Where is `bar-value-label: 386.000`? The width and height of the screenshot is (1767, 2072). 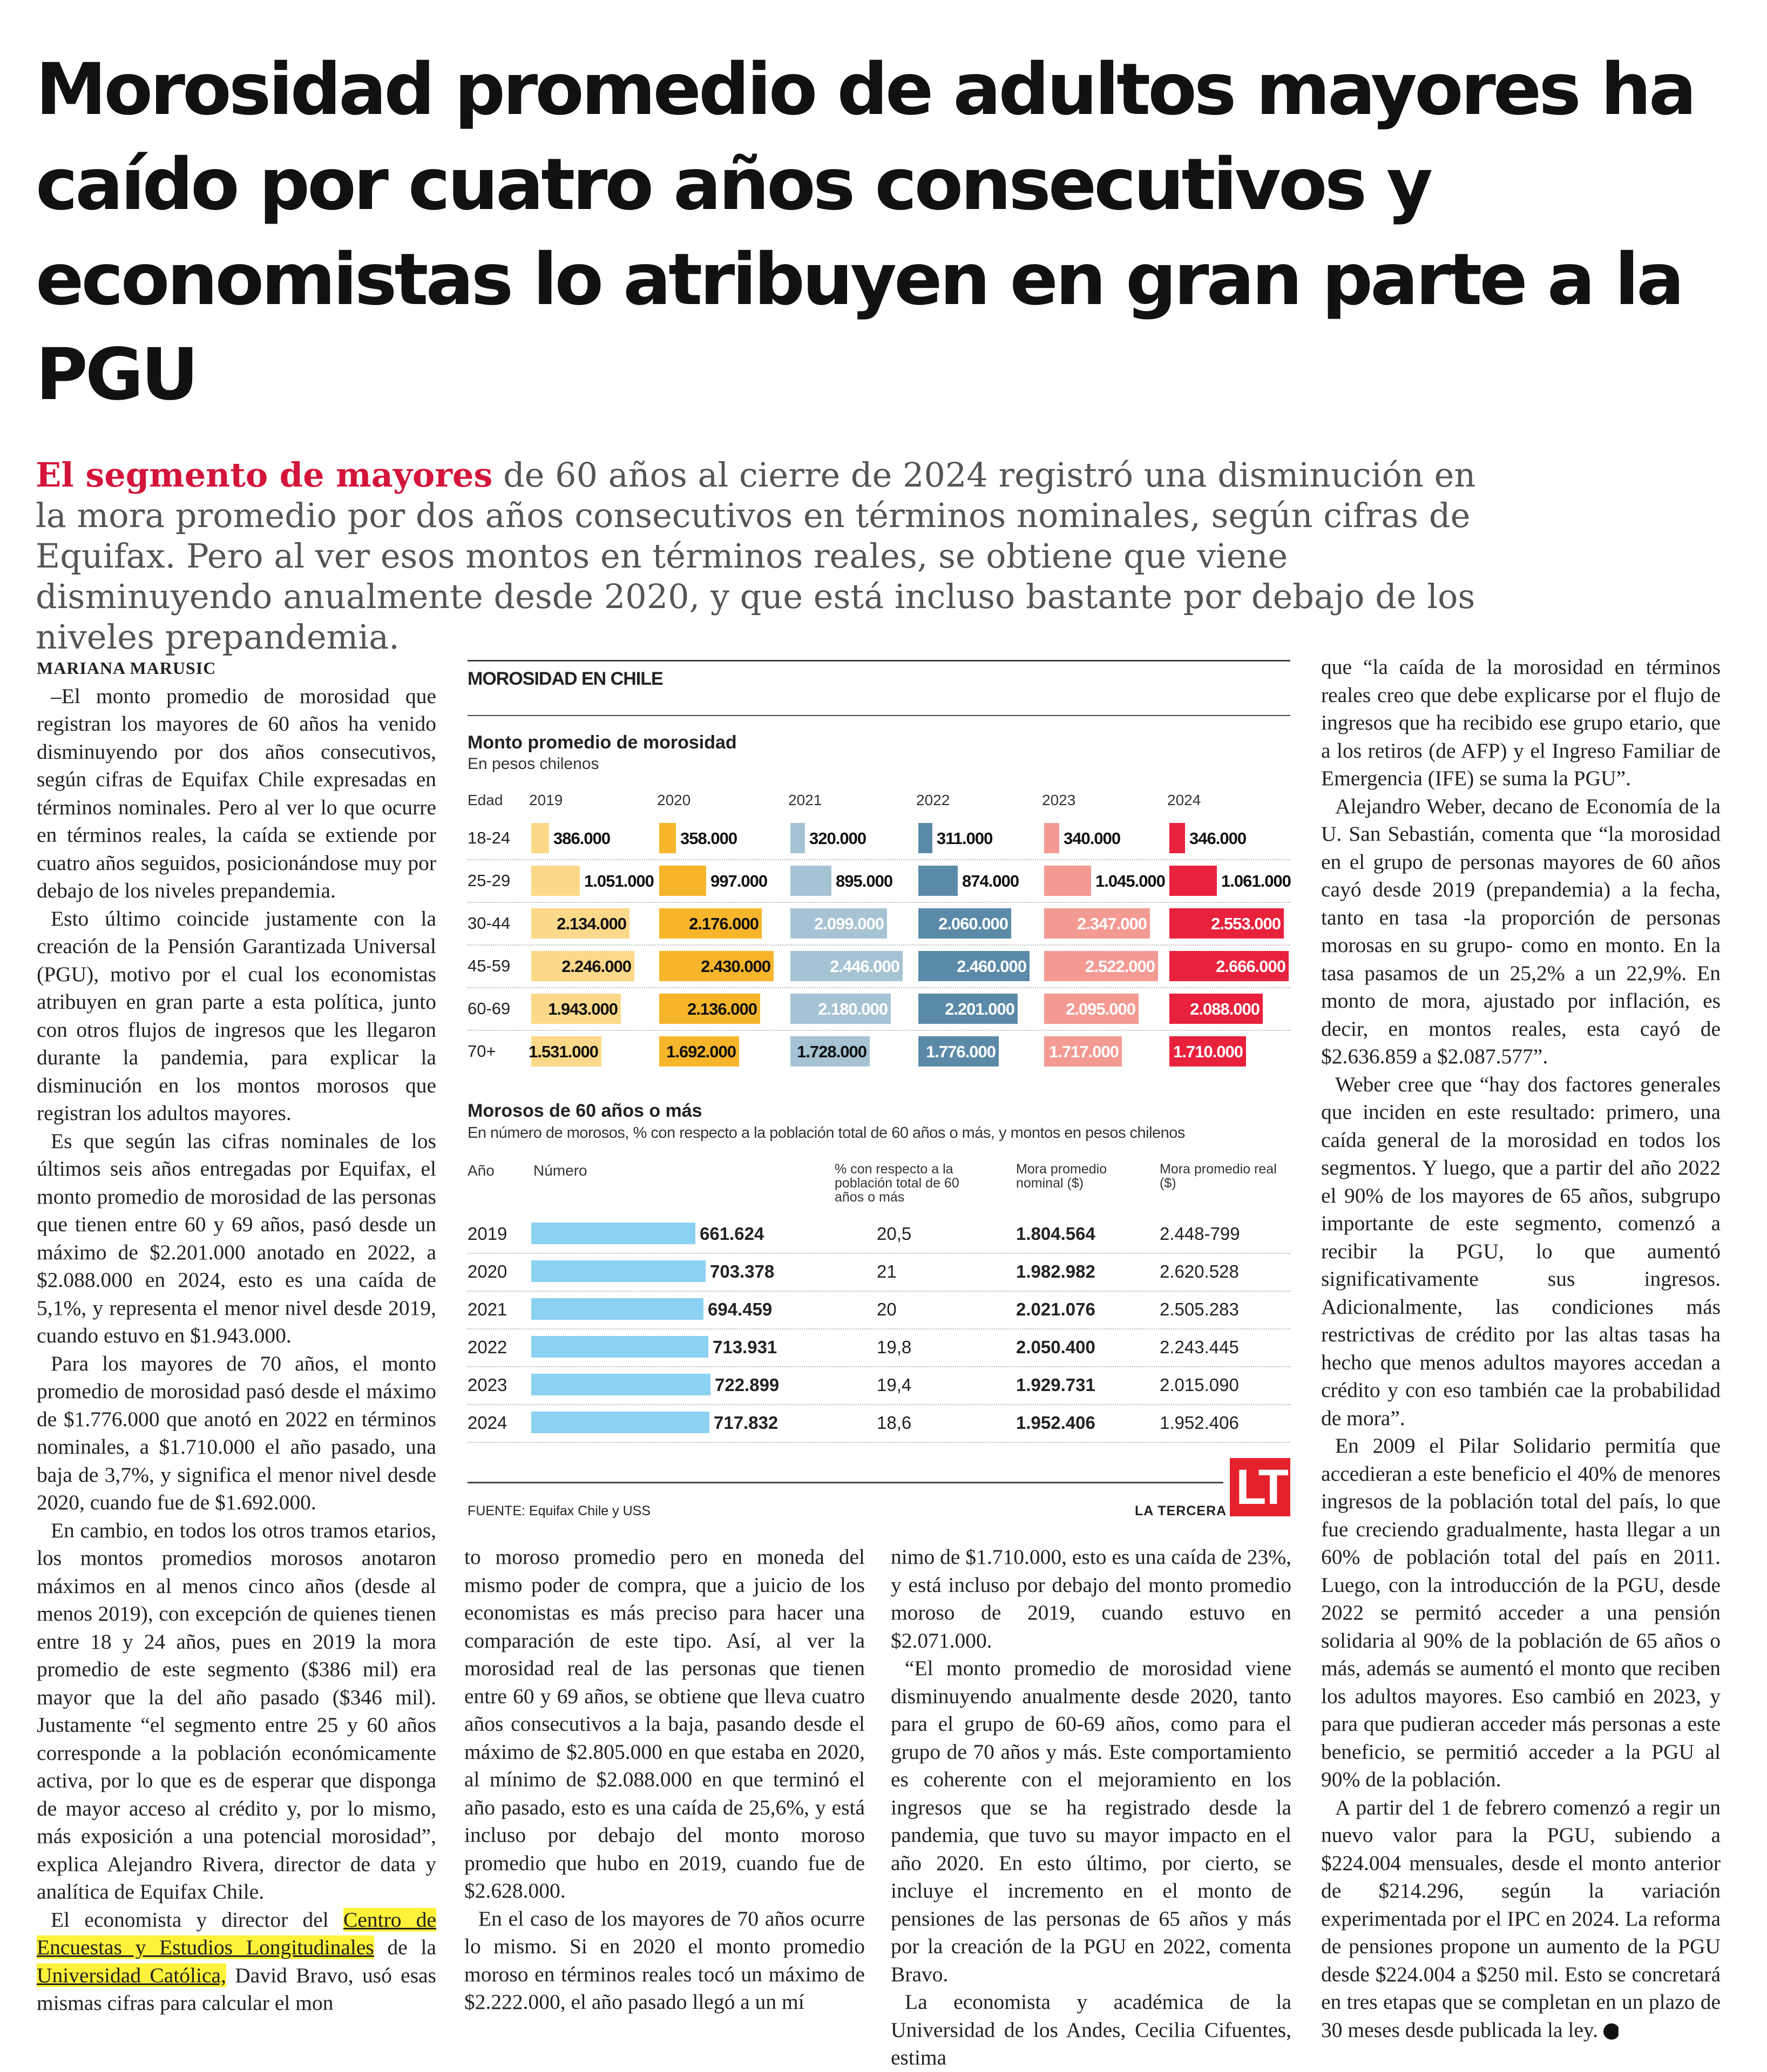
bar-value-label: 386.000 is located at coordinates (582, 838).